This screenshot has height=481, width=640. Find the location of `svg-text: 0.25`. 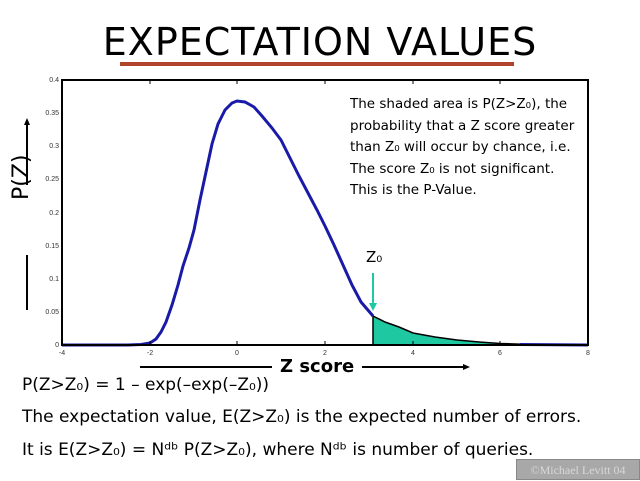

svg-text: 0.25 is located at coordinates (52, 179).